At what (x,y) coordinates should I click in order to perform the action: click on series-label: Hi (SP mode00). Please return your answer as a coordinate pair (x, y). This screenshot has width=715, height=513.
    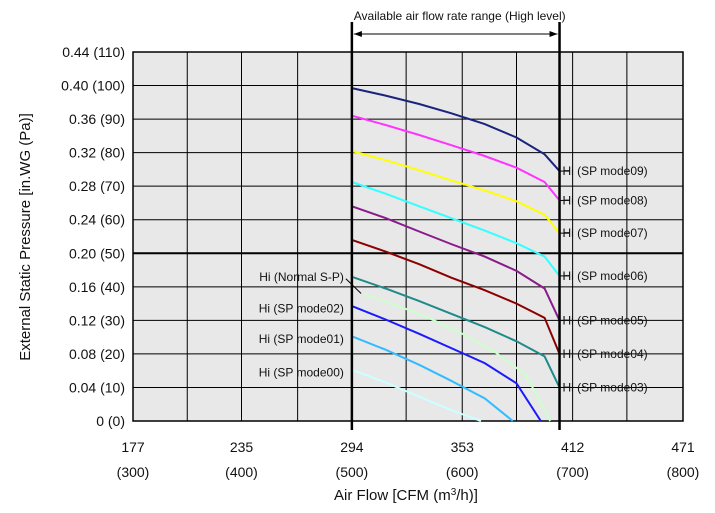
    Looking at the image, I should click on (301, 372).